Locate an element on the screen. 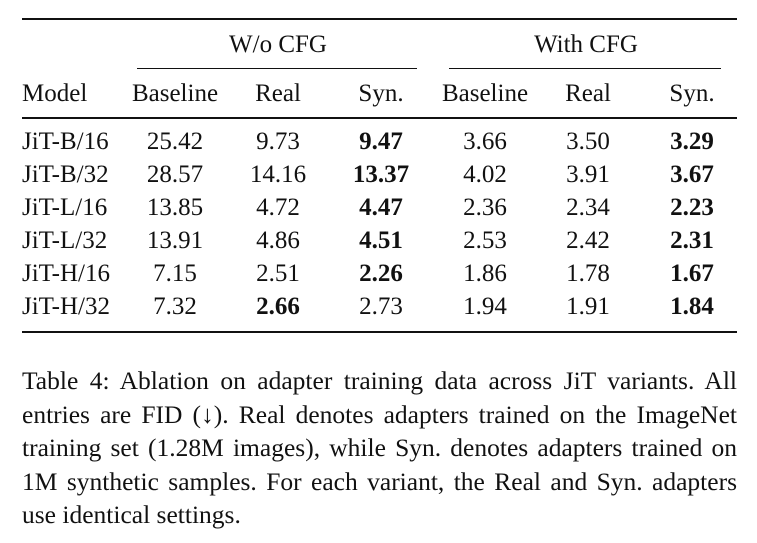 The image size is (757, 543). fid-value-cell: 2.31 is located at coordinates (692, 240).